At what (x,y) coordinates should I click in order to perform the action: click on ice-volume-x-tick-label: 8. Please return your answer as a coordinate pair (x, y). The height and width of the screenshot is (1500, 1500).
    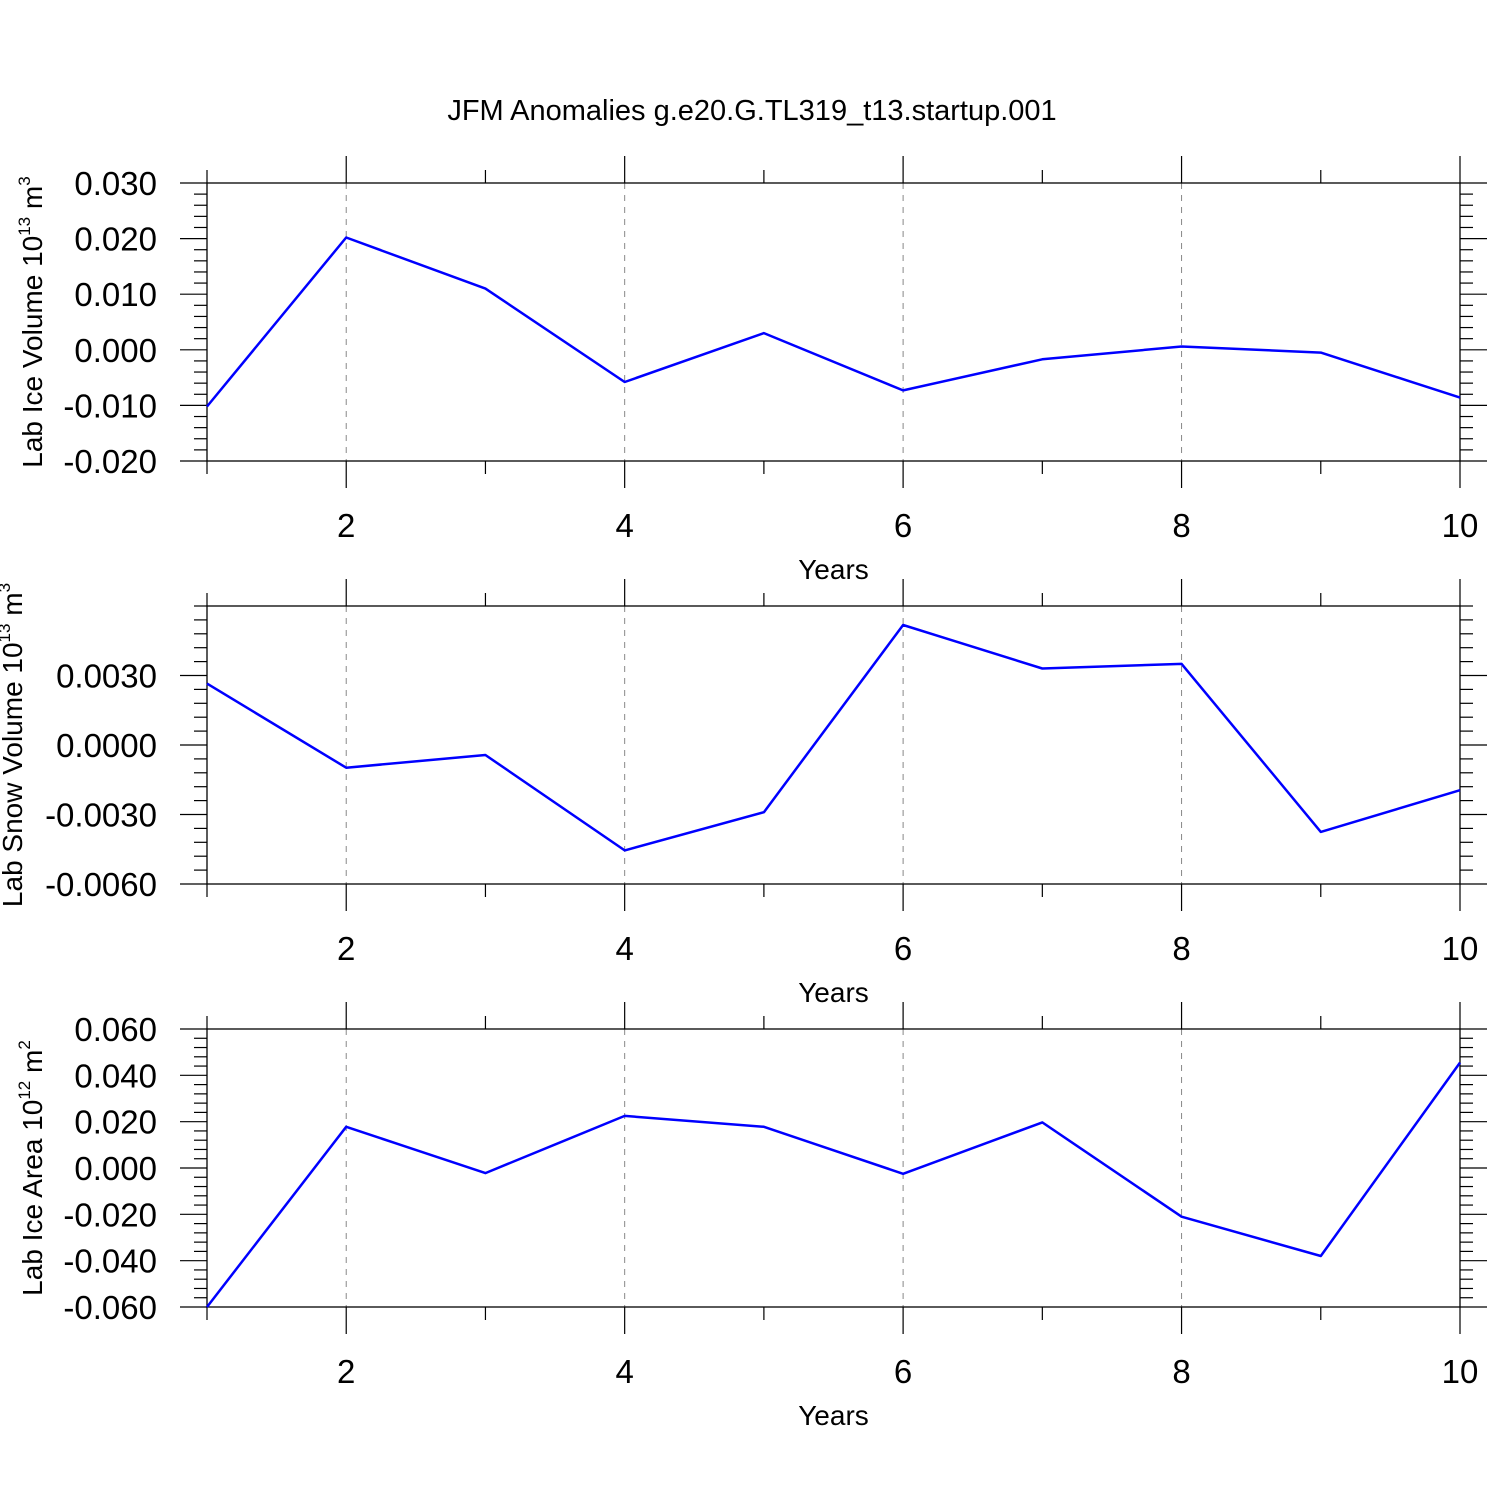
    Looking at the image, I should click on (1181, 525).